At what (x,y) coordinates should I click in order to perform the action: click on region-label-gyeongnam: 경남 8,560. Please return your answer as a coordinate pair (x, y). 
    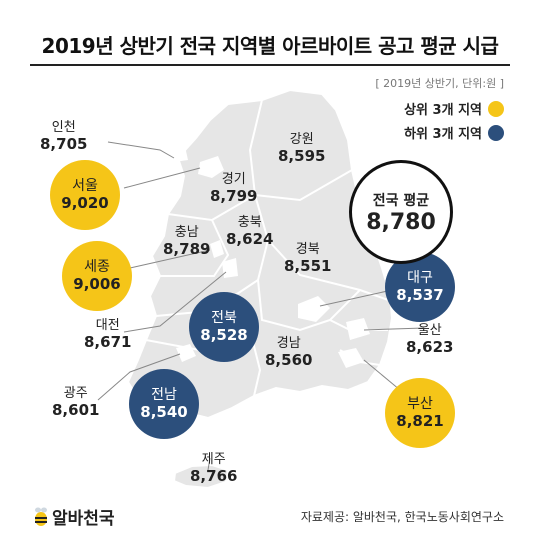
    Looking at the image, I should click on (289, 352).